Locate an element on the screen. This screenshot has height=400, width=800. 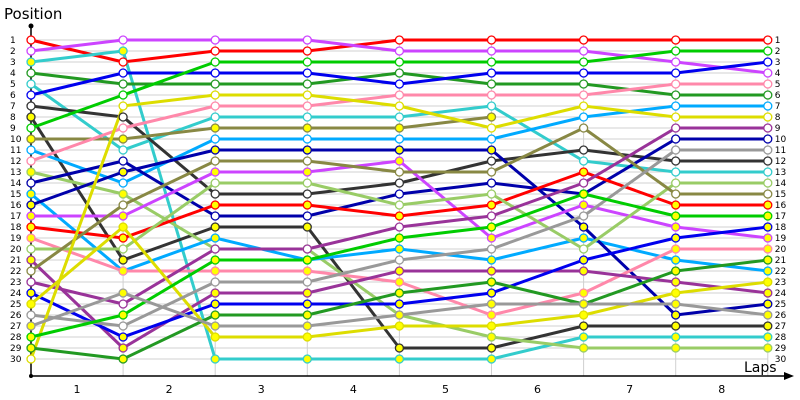
y-tick-label: 10 is located at coordinates (781, 140).